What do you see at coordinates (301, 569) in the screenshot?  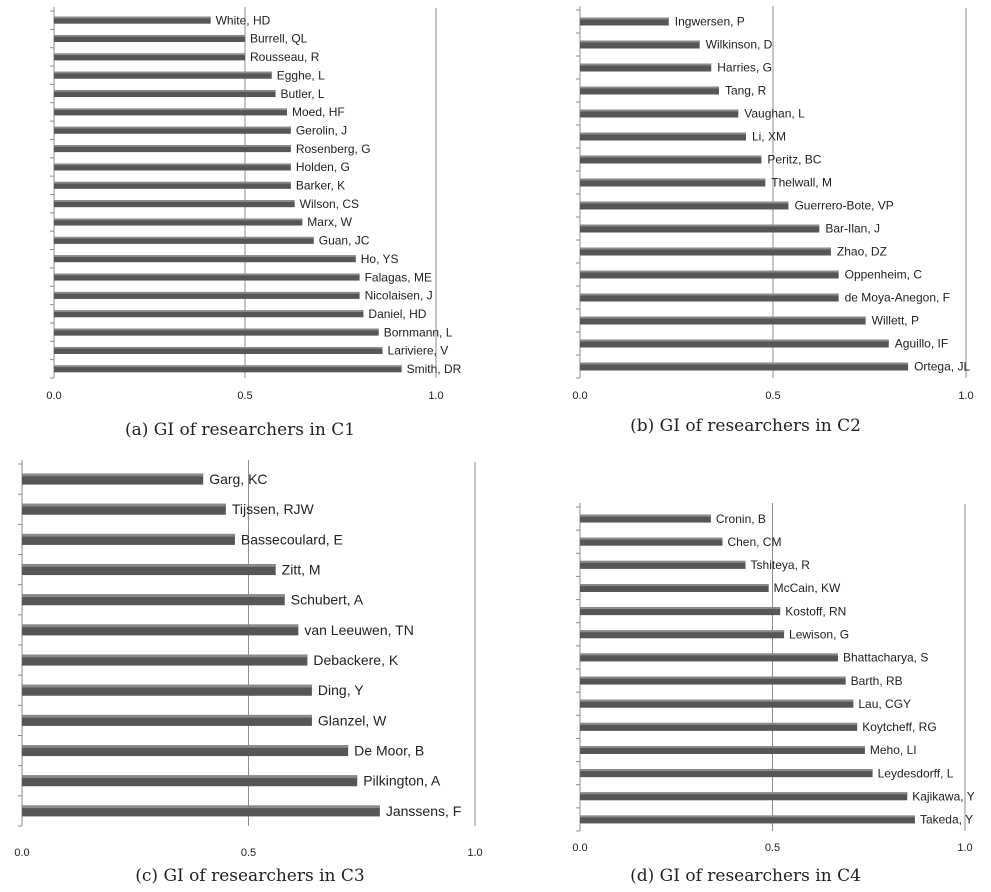 I see `bar-label: Zitt, M` at bounding box center [301, 569].